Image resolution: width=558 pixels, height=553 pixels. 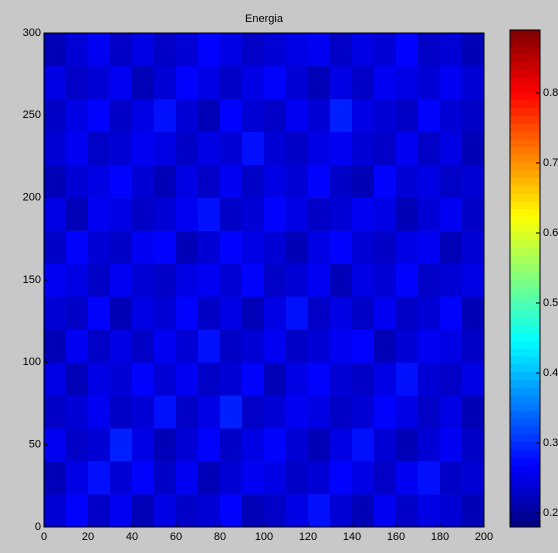 I want to click on x-tick-label: 0, so click(x=44, y=537).